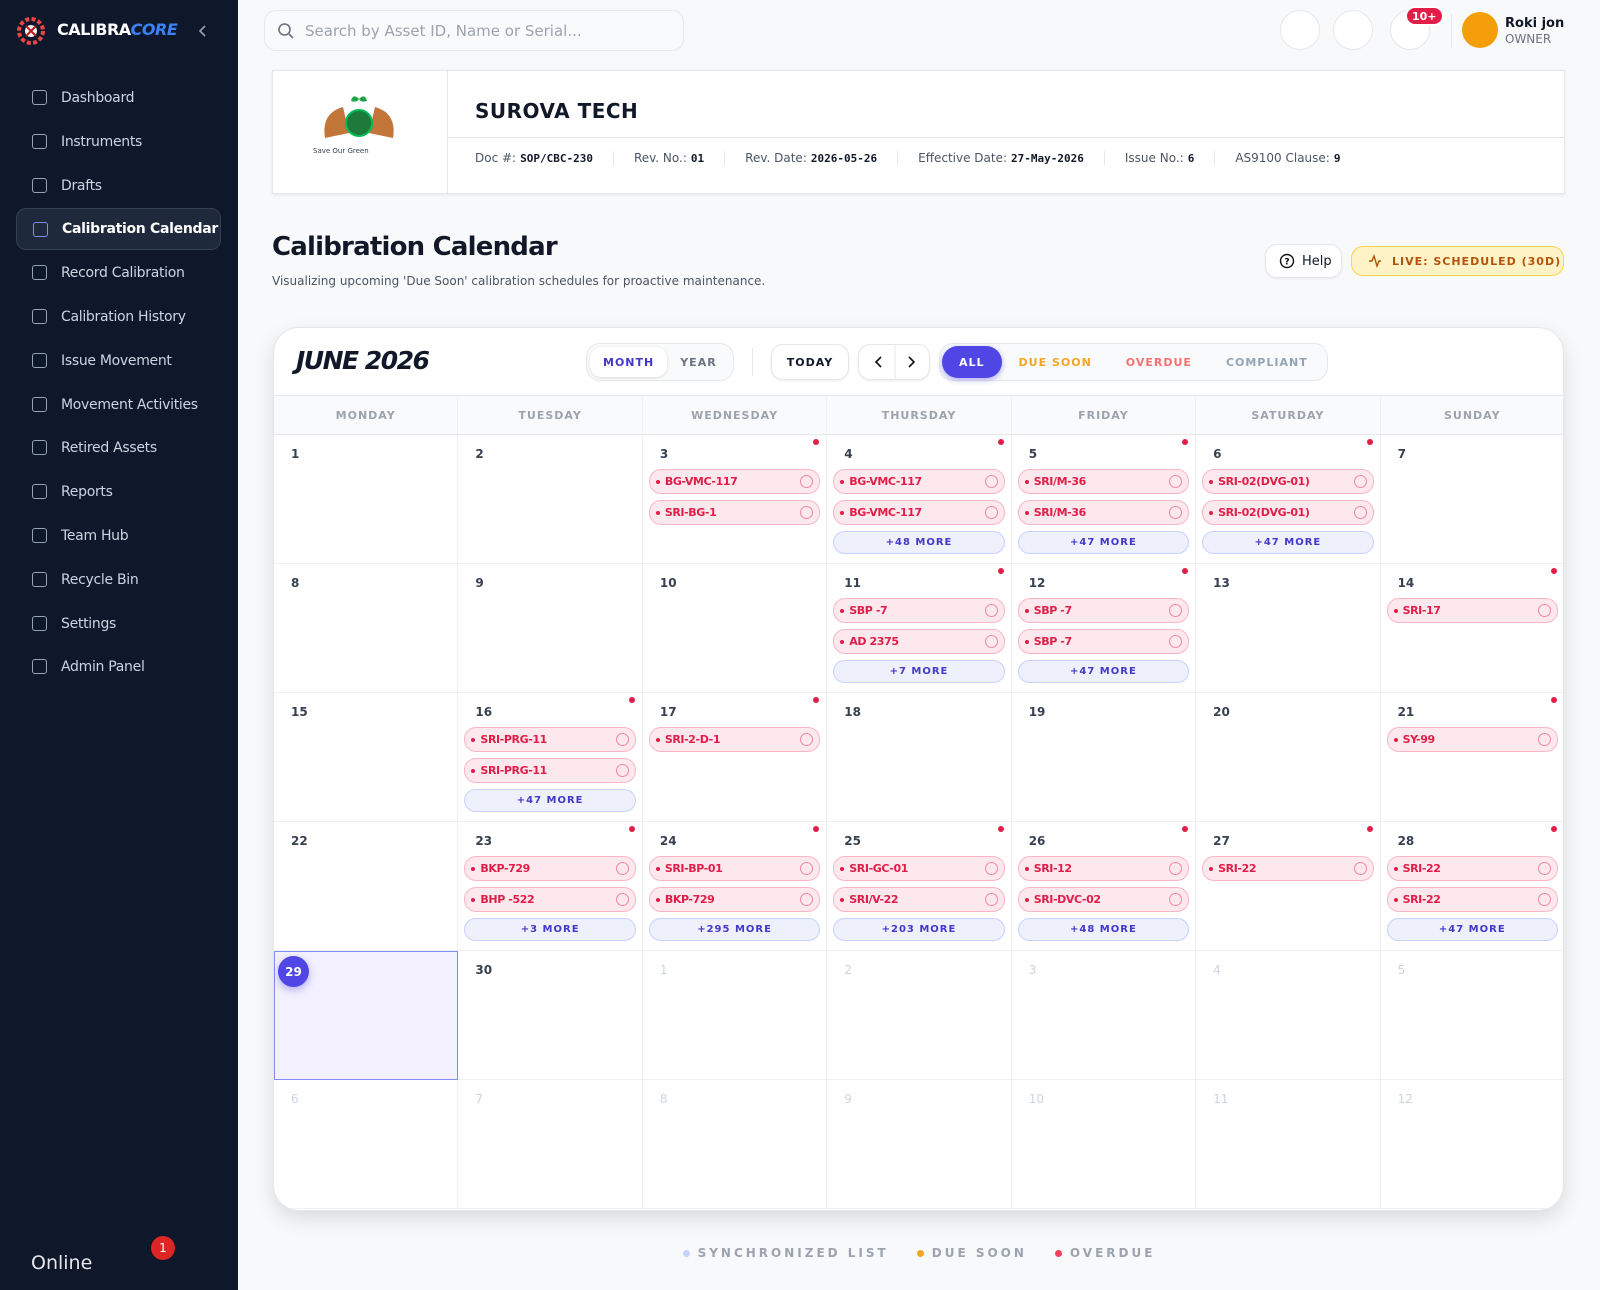 This screenshot has width=1600, height=1290. What do you see at coordinates (118, 580) in the screenshot?
I see `nav-item: Recycle Bin` at bounding box center [118, 580].